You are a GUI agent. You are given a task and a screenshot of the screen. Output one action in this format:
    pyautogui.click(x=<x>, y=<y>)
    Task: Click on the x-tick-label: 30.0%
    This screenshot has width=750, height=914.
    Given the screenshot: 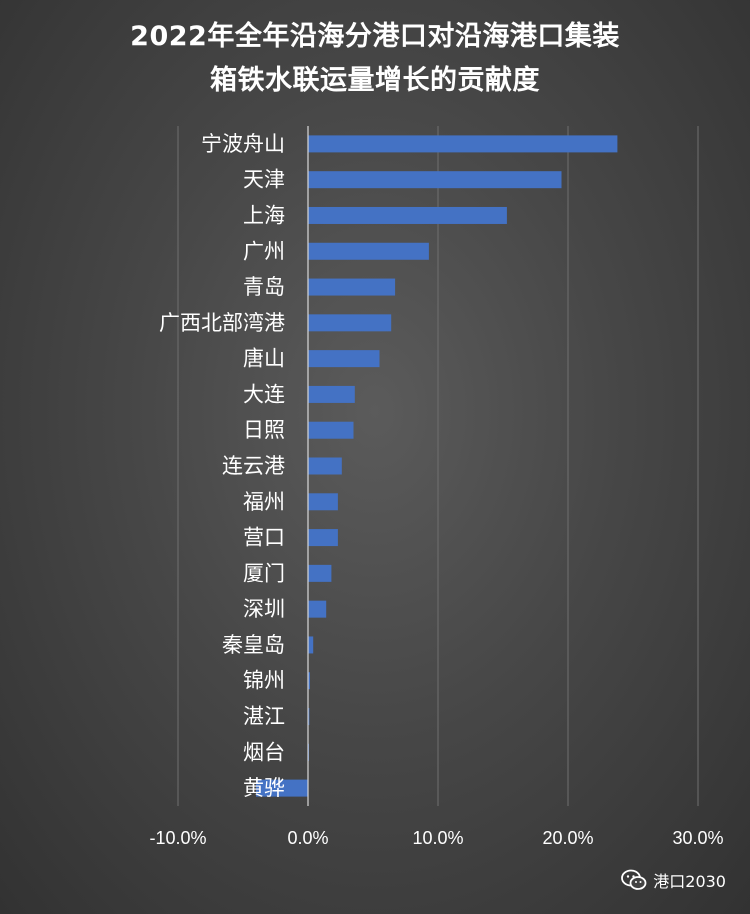 What is the action you would take?
    pyautogui.click(x=697, y=838)
    